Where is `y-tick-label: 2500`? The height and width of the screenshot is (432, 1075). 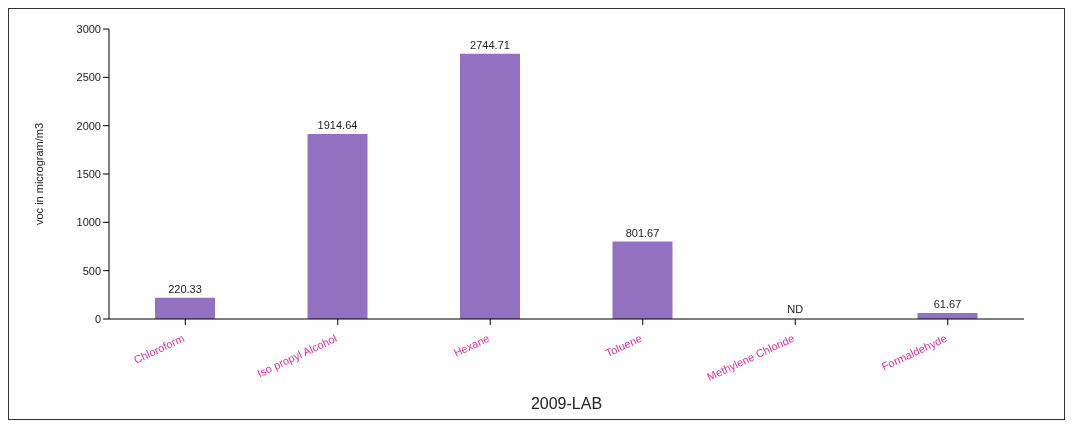 y-tick-label: 2500 is located at coordinates (88, 77).